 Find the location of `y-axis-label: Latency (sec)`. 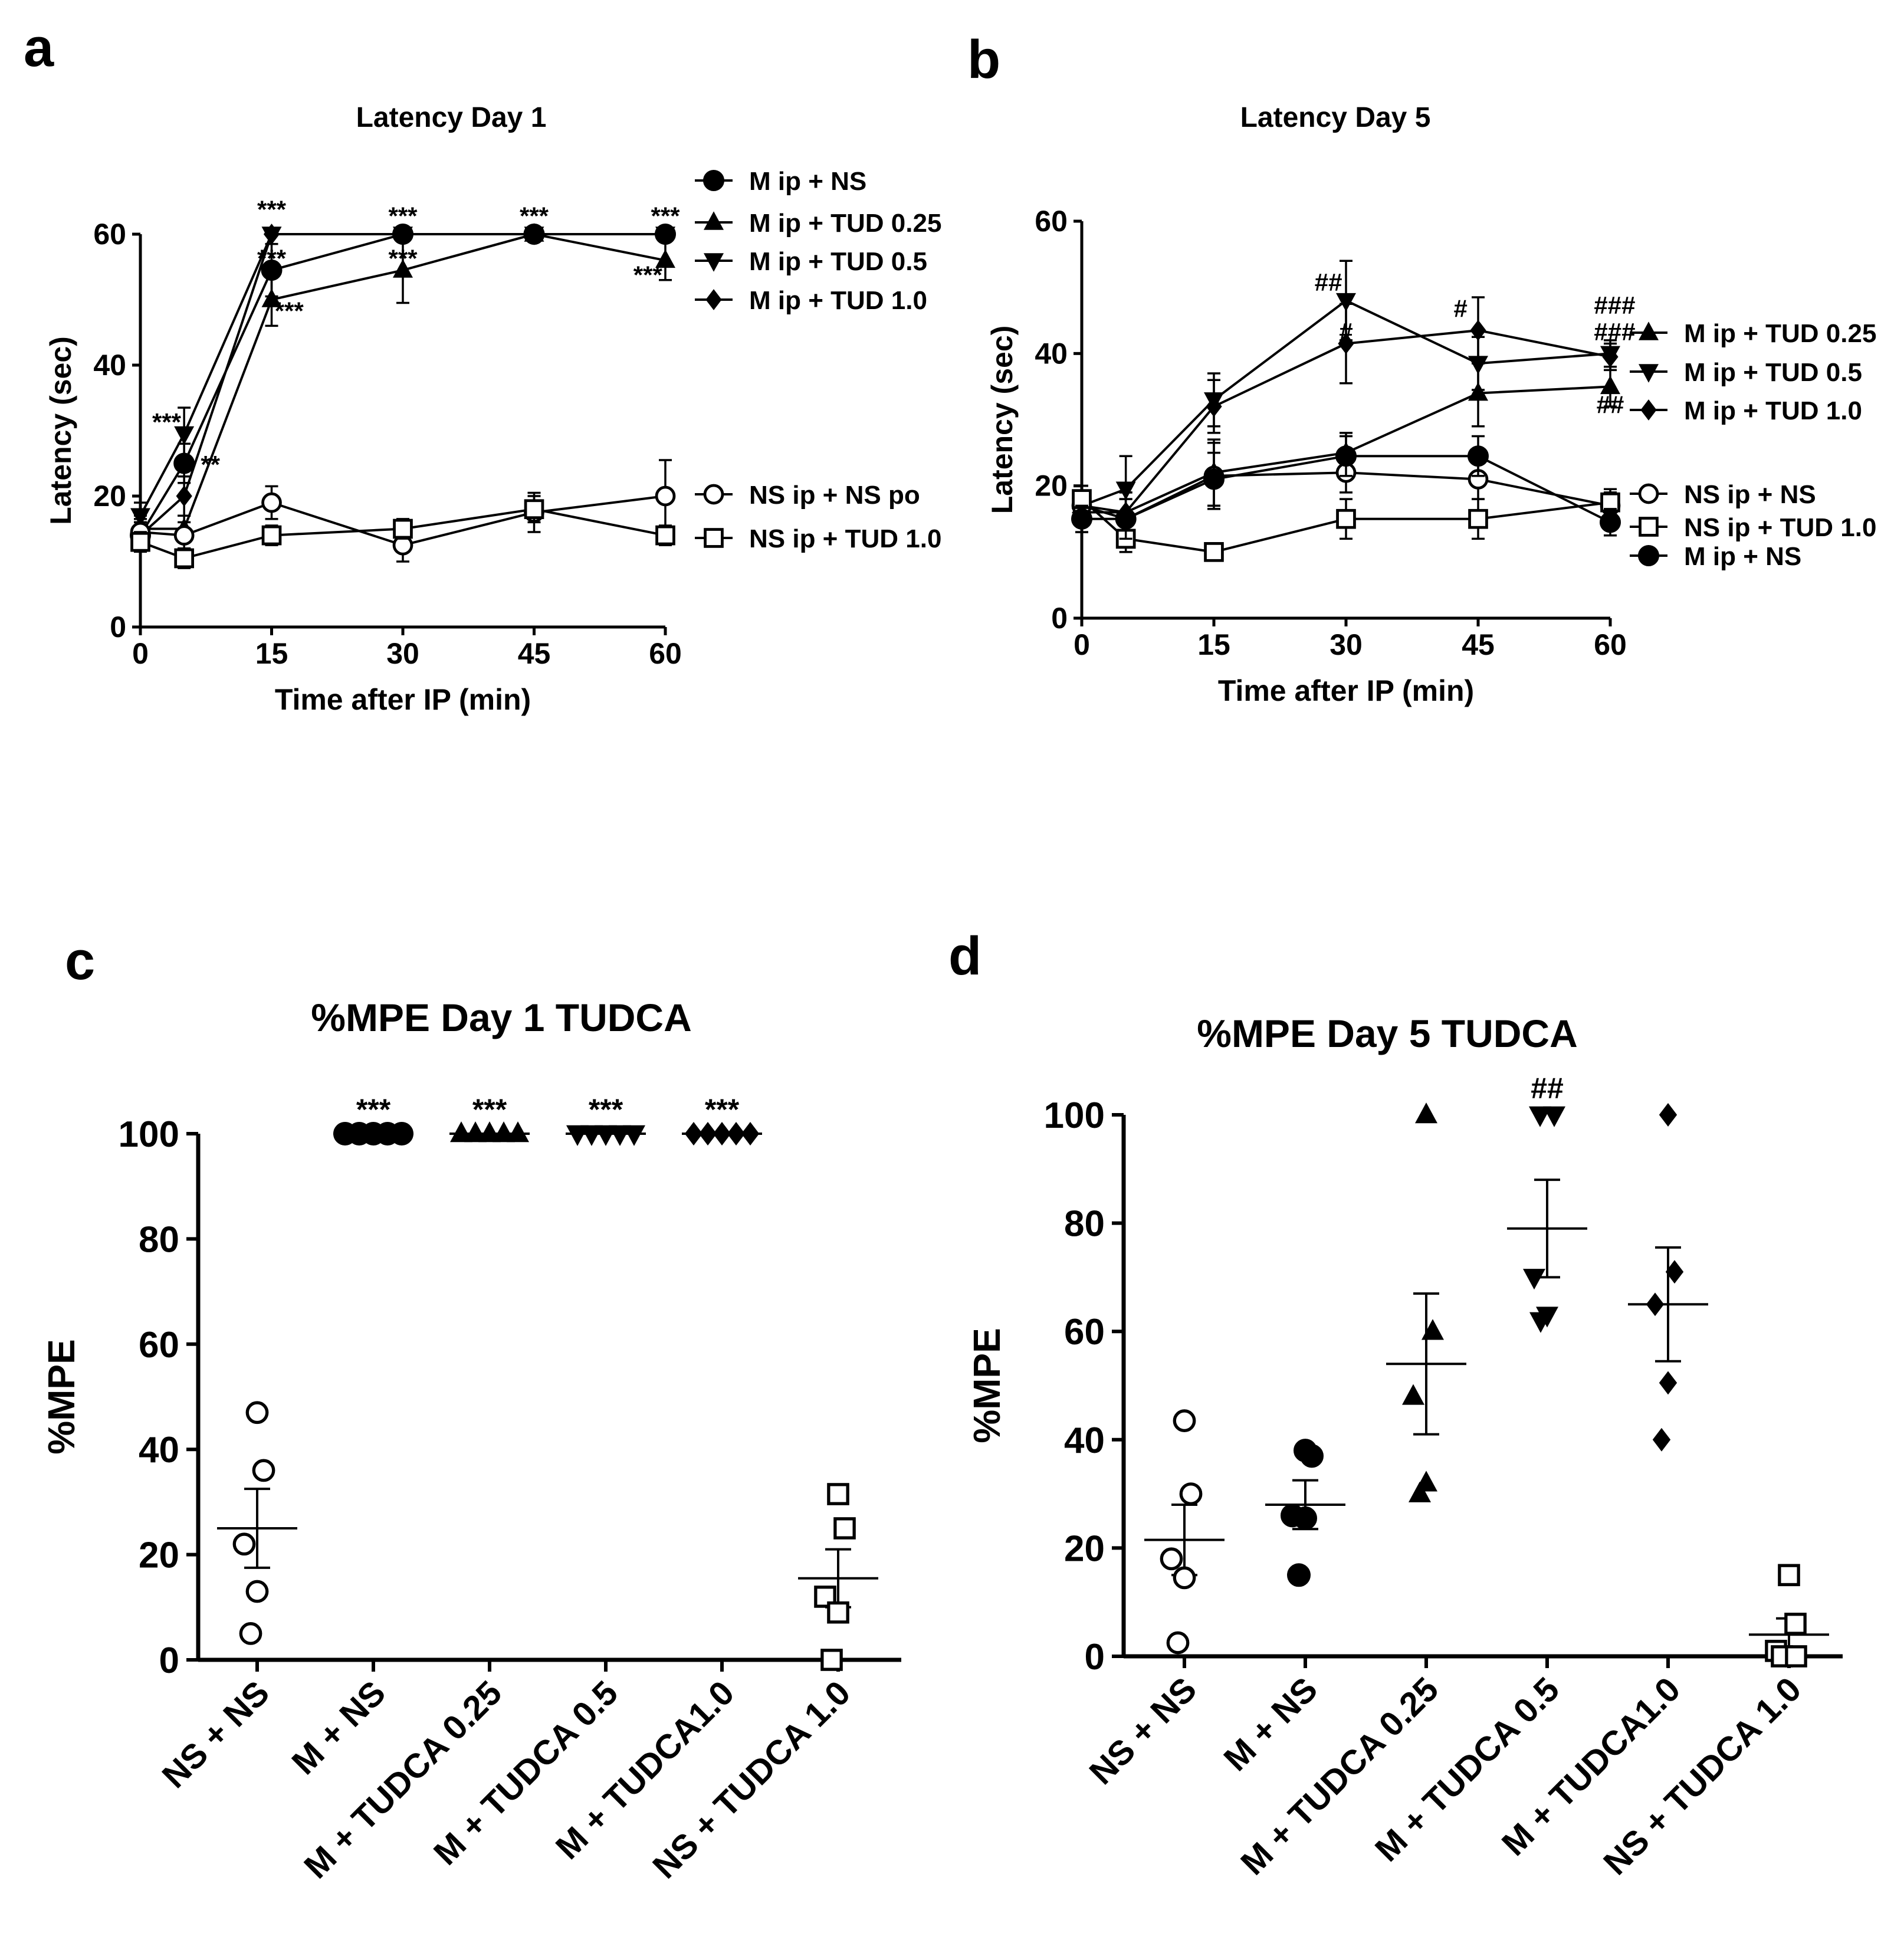

y-axis-label: Latency (sec) is located at coordinates (1002, 420).